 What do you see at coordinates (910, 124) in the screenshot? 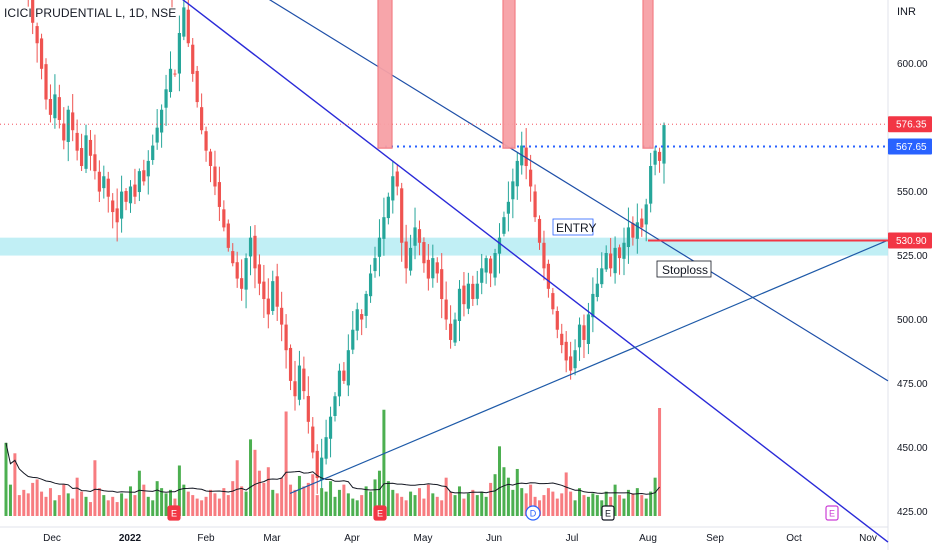
I see `last-price-tag-bg` at bounding box center [910, 124].